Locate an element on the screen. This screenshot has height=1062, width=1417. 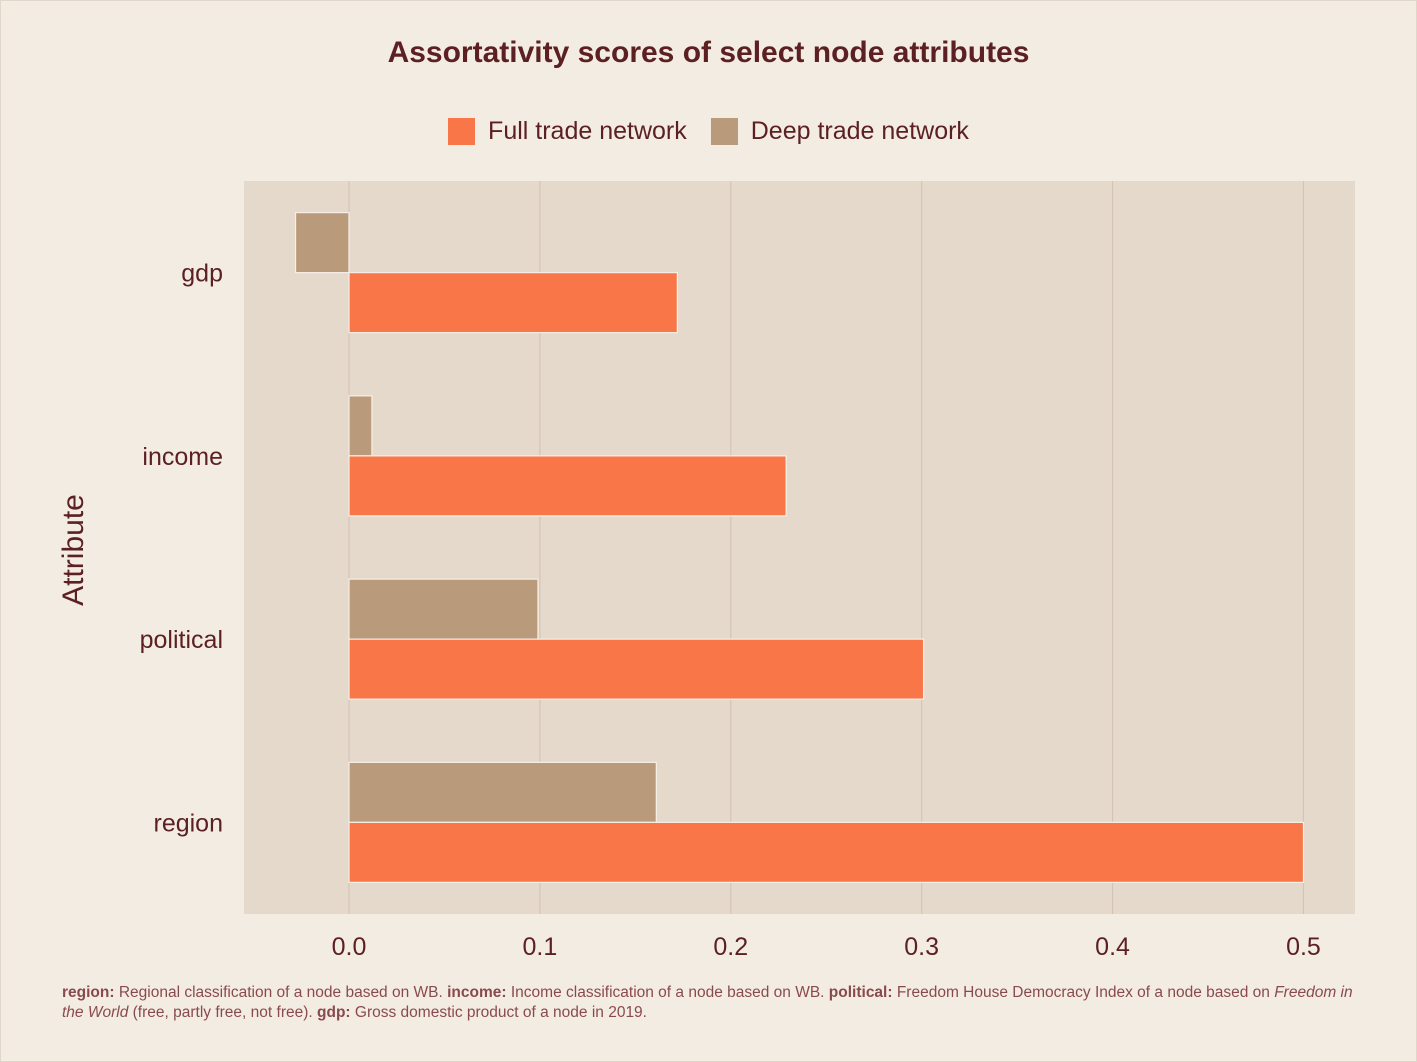
caption-term: gdp: is located at coordinates (334, 1012).